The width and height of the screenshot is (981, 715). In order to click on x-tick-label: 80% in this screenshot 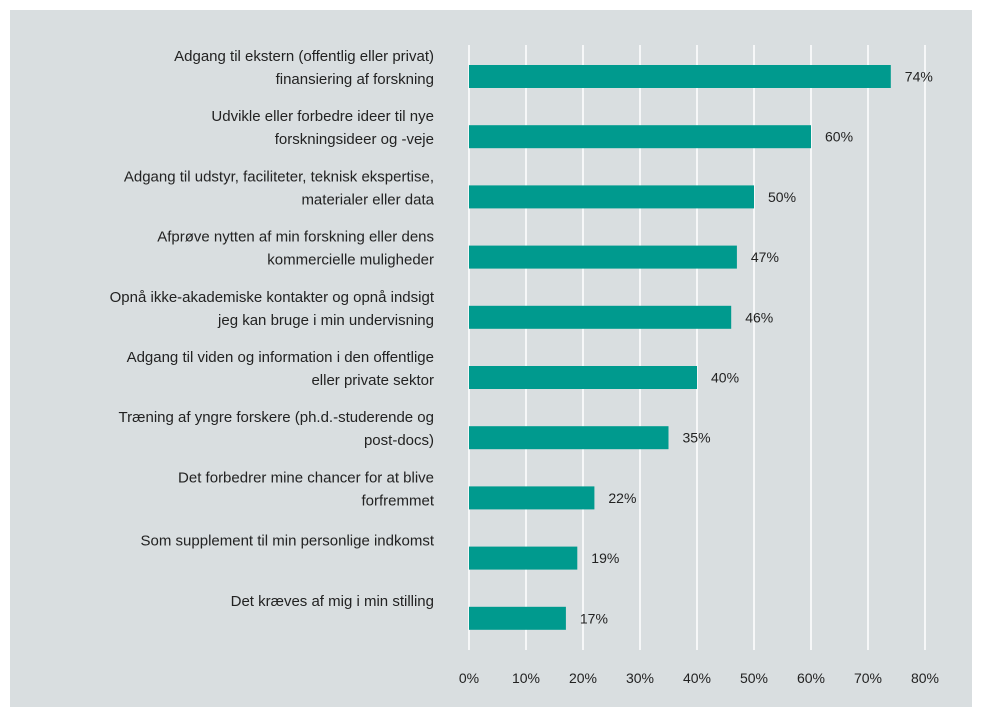, I will do `click(925, 678)`.